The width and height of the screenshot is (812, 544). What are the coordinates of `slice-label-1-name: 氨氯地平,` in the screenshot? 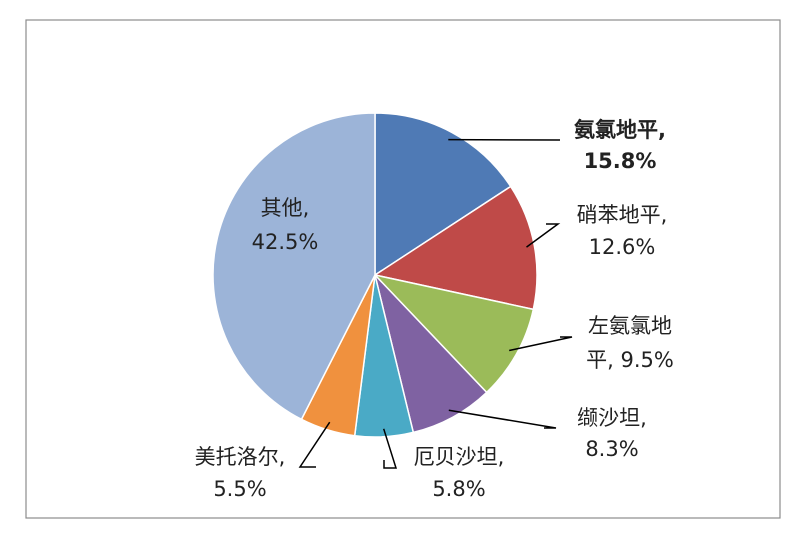 It's located at (620, 130).